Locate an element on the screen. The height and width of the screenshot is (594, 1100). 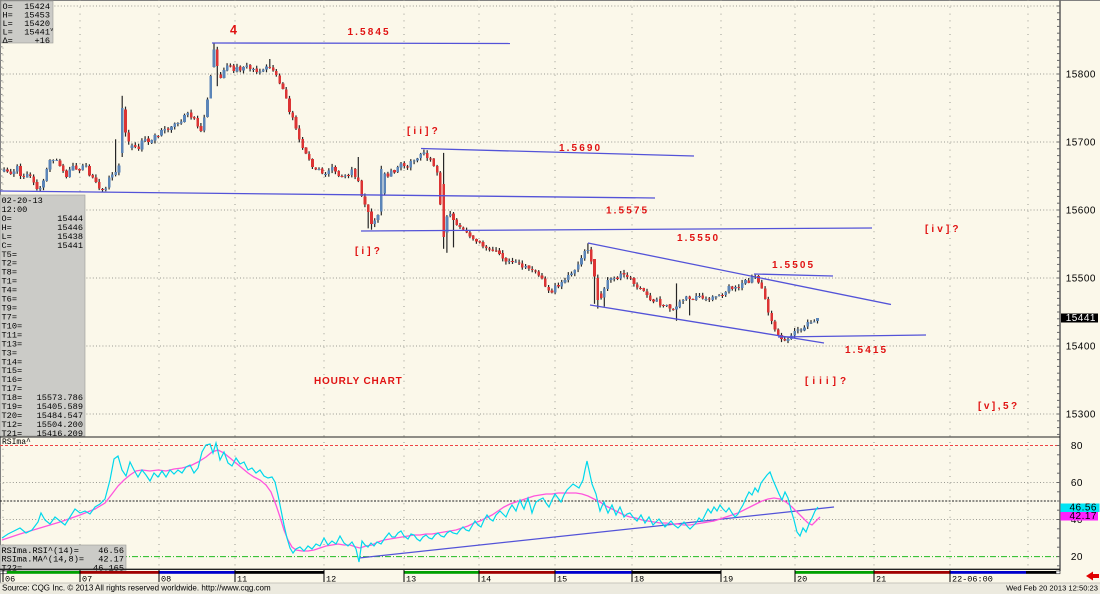
svg-text: 12 is located at coordinates (331, 580).